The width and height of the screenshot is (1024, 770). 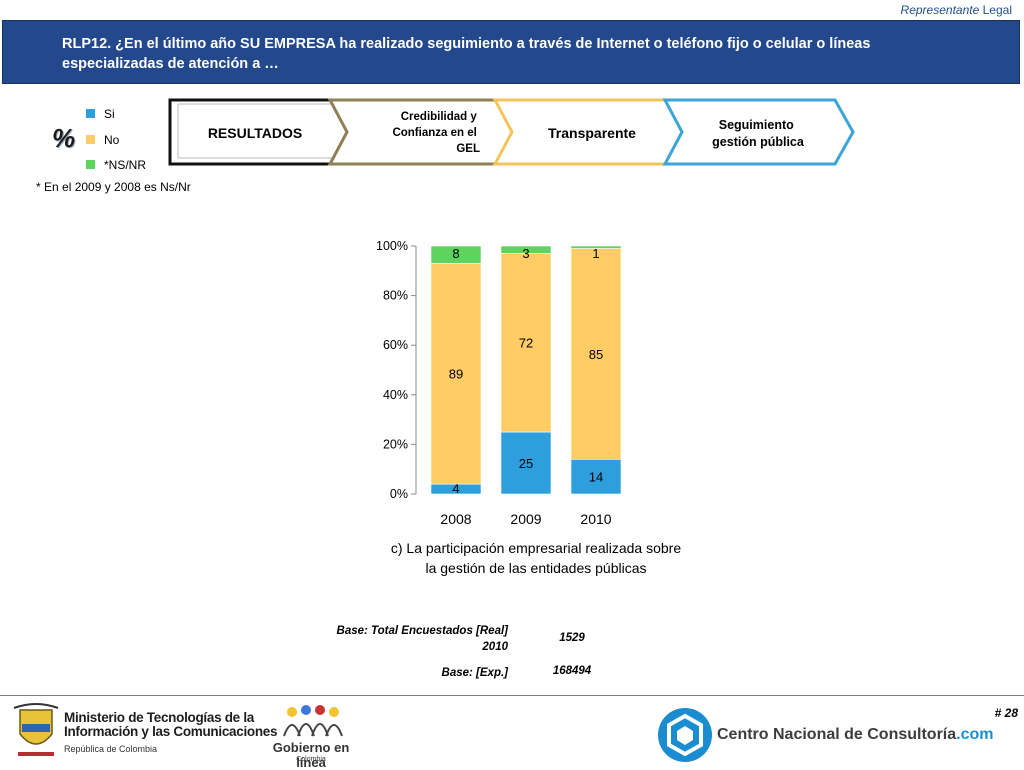 I want to click on x-tick-label: 2009, so click(x=525, y=519).